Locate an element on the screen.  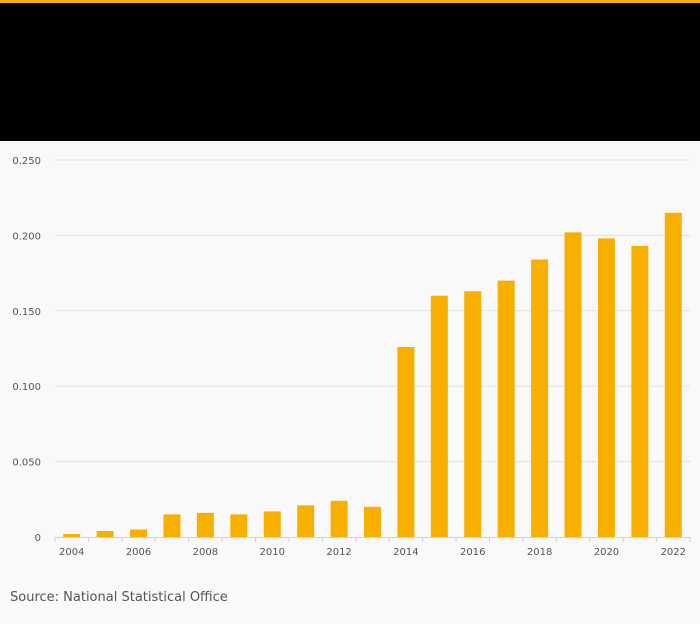
y-tick-label: 0.250 is located at coordinates (26, 161).